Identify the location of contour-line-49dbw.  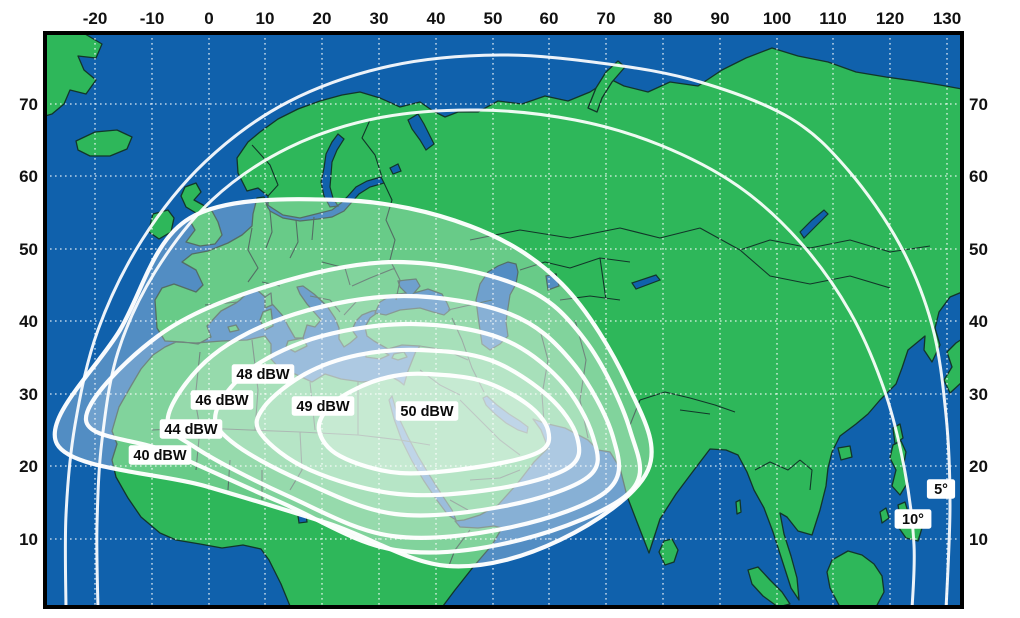
(418, 422).